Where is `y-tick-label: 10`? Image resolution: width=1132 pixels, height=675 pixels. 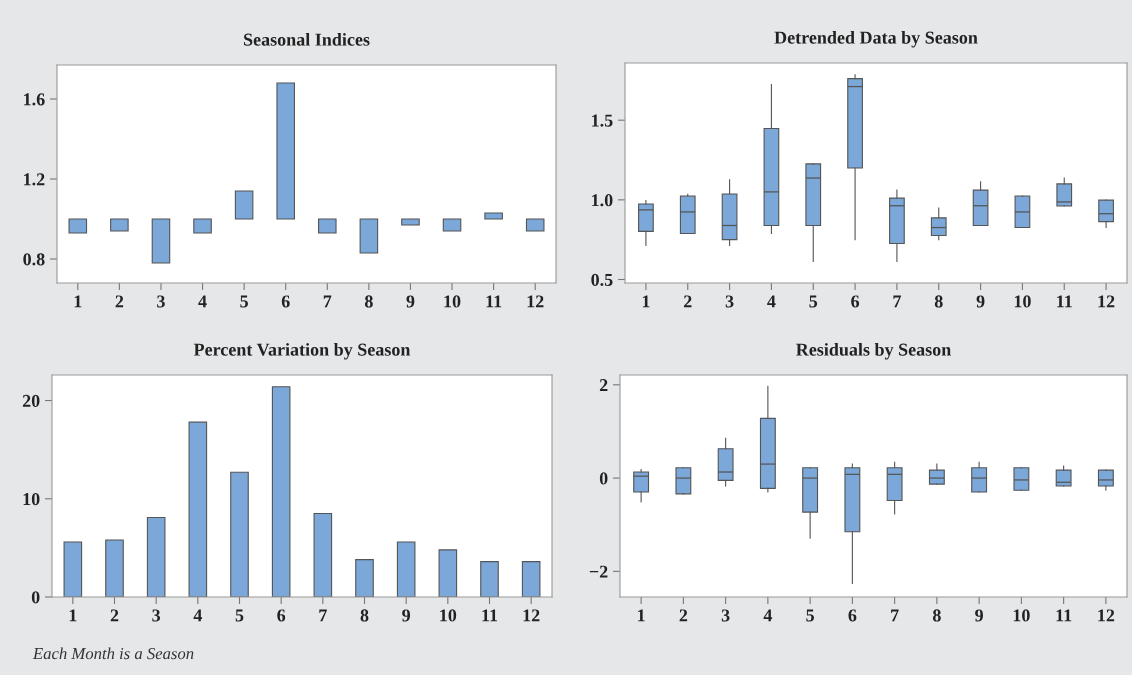
y-tick-label: 10 is located at coordinates (31, 499).